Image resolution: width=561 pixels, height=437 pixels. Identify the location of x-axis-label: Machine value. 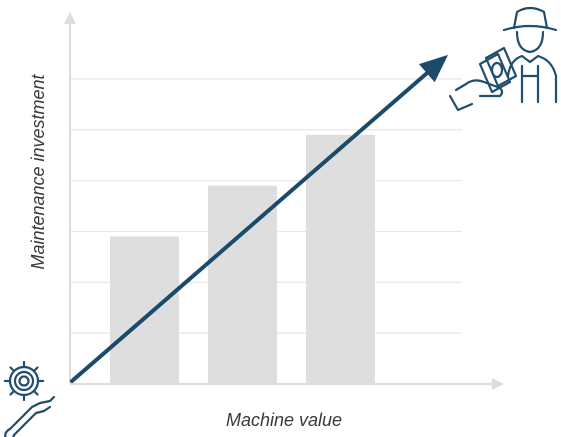
(284, 420).